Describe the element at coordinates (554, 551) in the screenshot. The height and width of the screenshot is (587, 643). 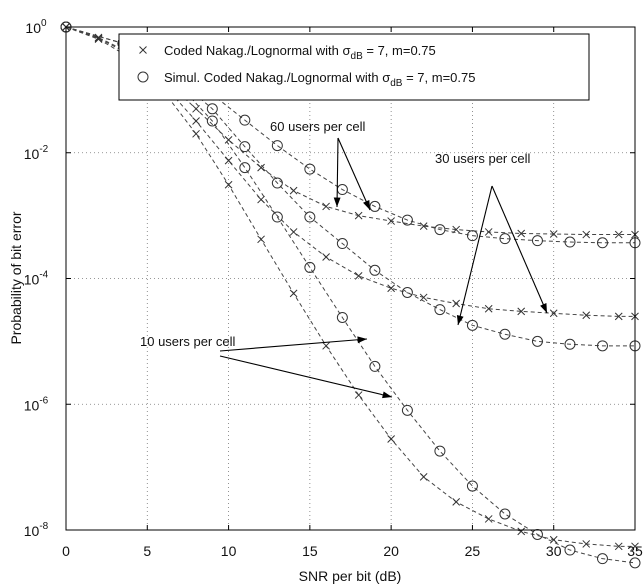
I see `x-tick-label: 30` at that location.